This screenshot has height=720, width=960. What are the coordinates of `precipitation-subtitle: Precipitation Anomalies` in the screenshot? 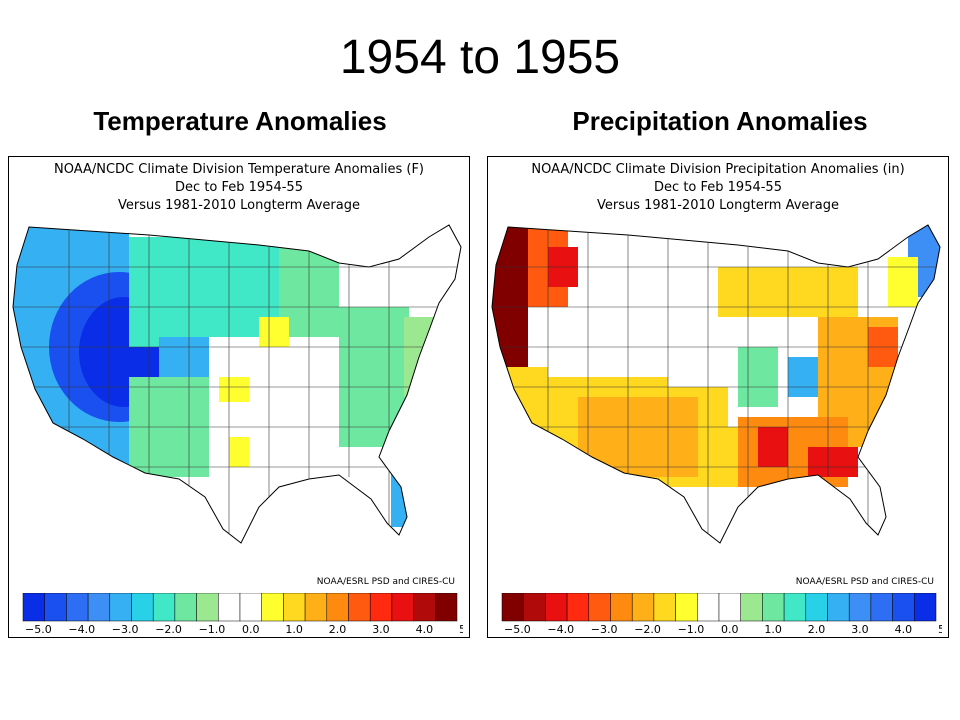 It's located at (720, 121).